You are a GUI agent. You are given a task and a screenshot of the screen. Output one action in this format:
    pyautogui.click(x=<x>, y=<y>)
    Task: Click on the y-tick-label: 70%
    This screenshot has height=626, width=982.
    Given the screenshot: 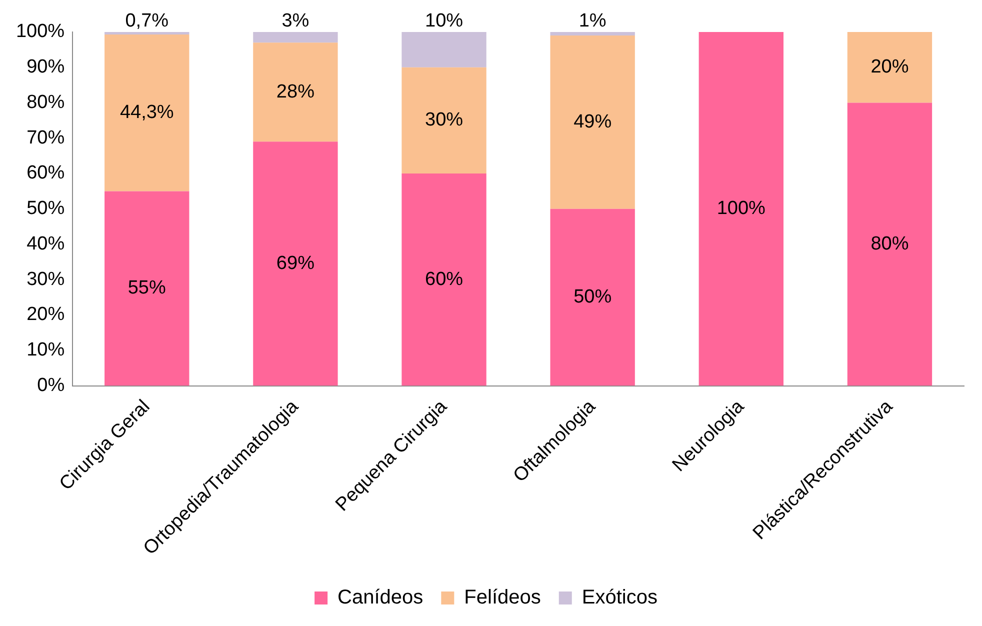 What is the action you would take?
    pyautogui.click(x=45, y=137)
    